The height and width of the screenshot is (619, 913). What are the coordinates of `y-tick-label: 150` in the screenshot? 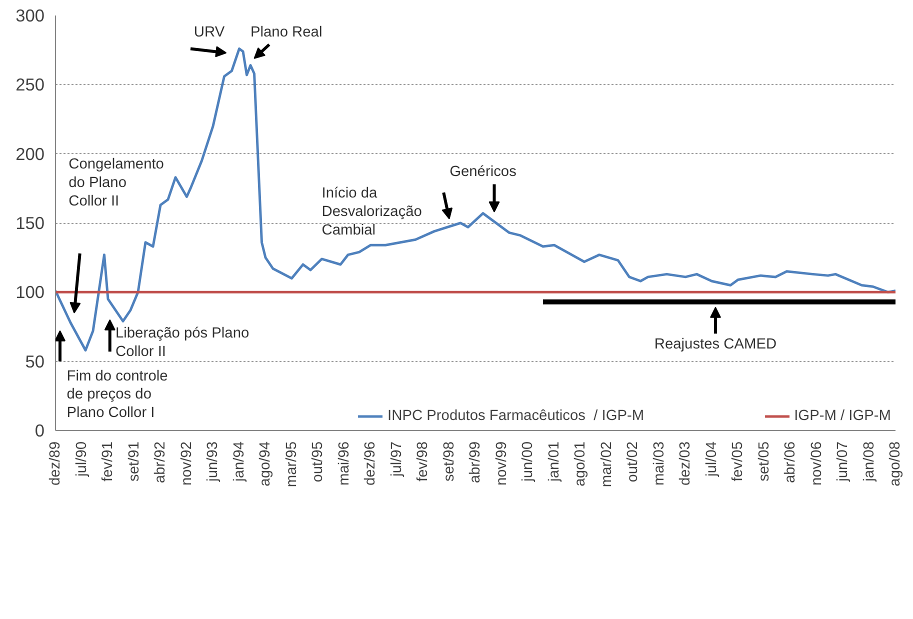 It's located at (30, 223).